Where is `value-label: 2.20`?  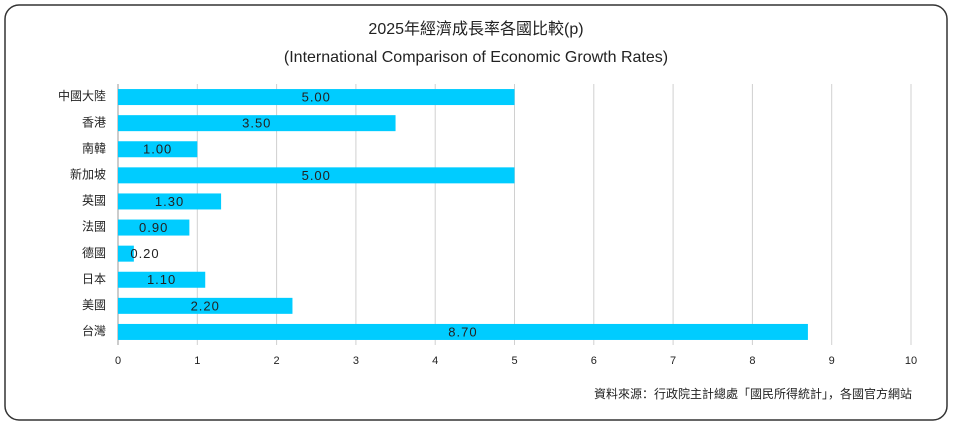 value-label: 2.20 is located at coordinates (205, 305).